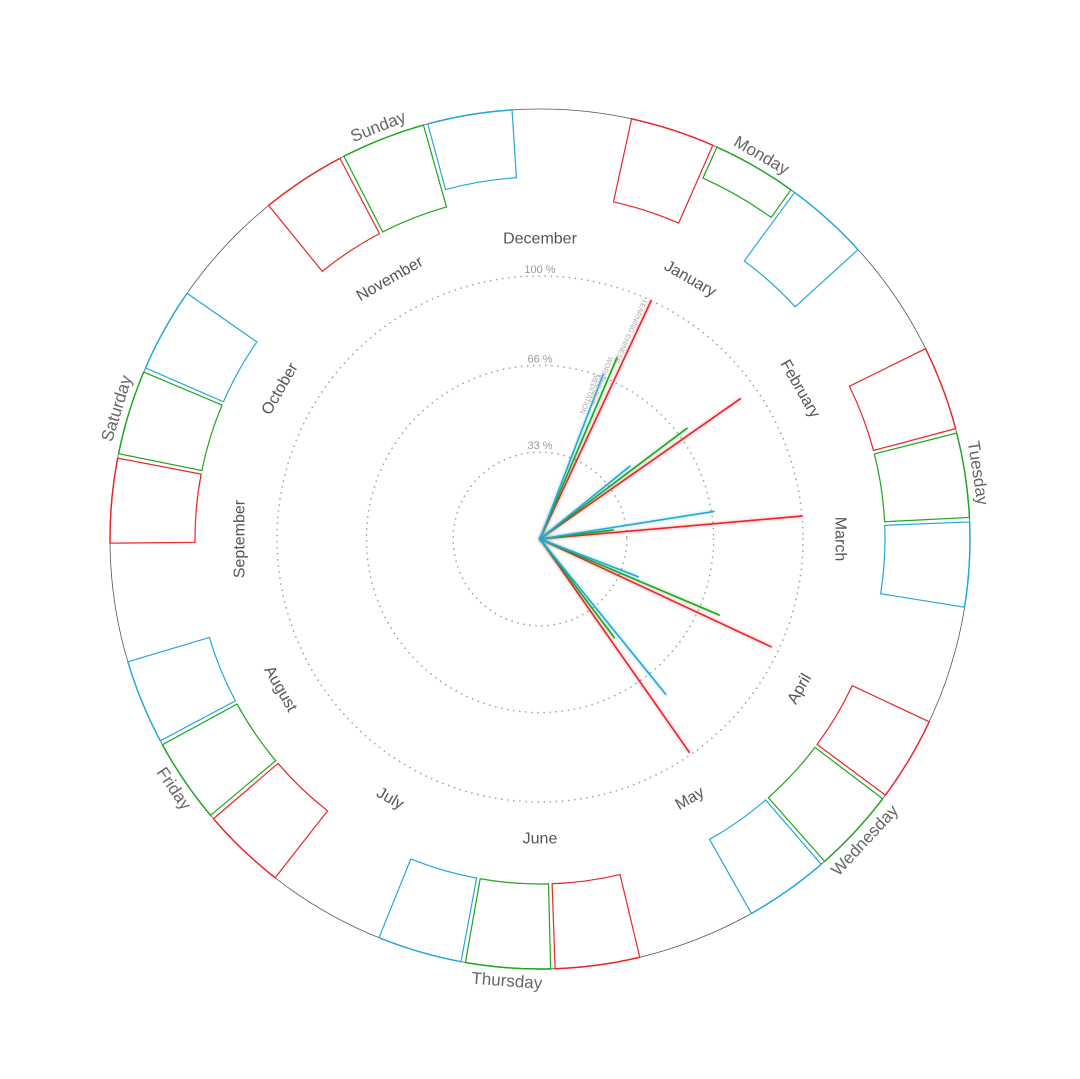  Describe the element at coordinates (390, 279) in the screenshot. I see `month-label-november: November` at that location.